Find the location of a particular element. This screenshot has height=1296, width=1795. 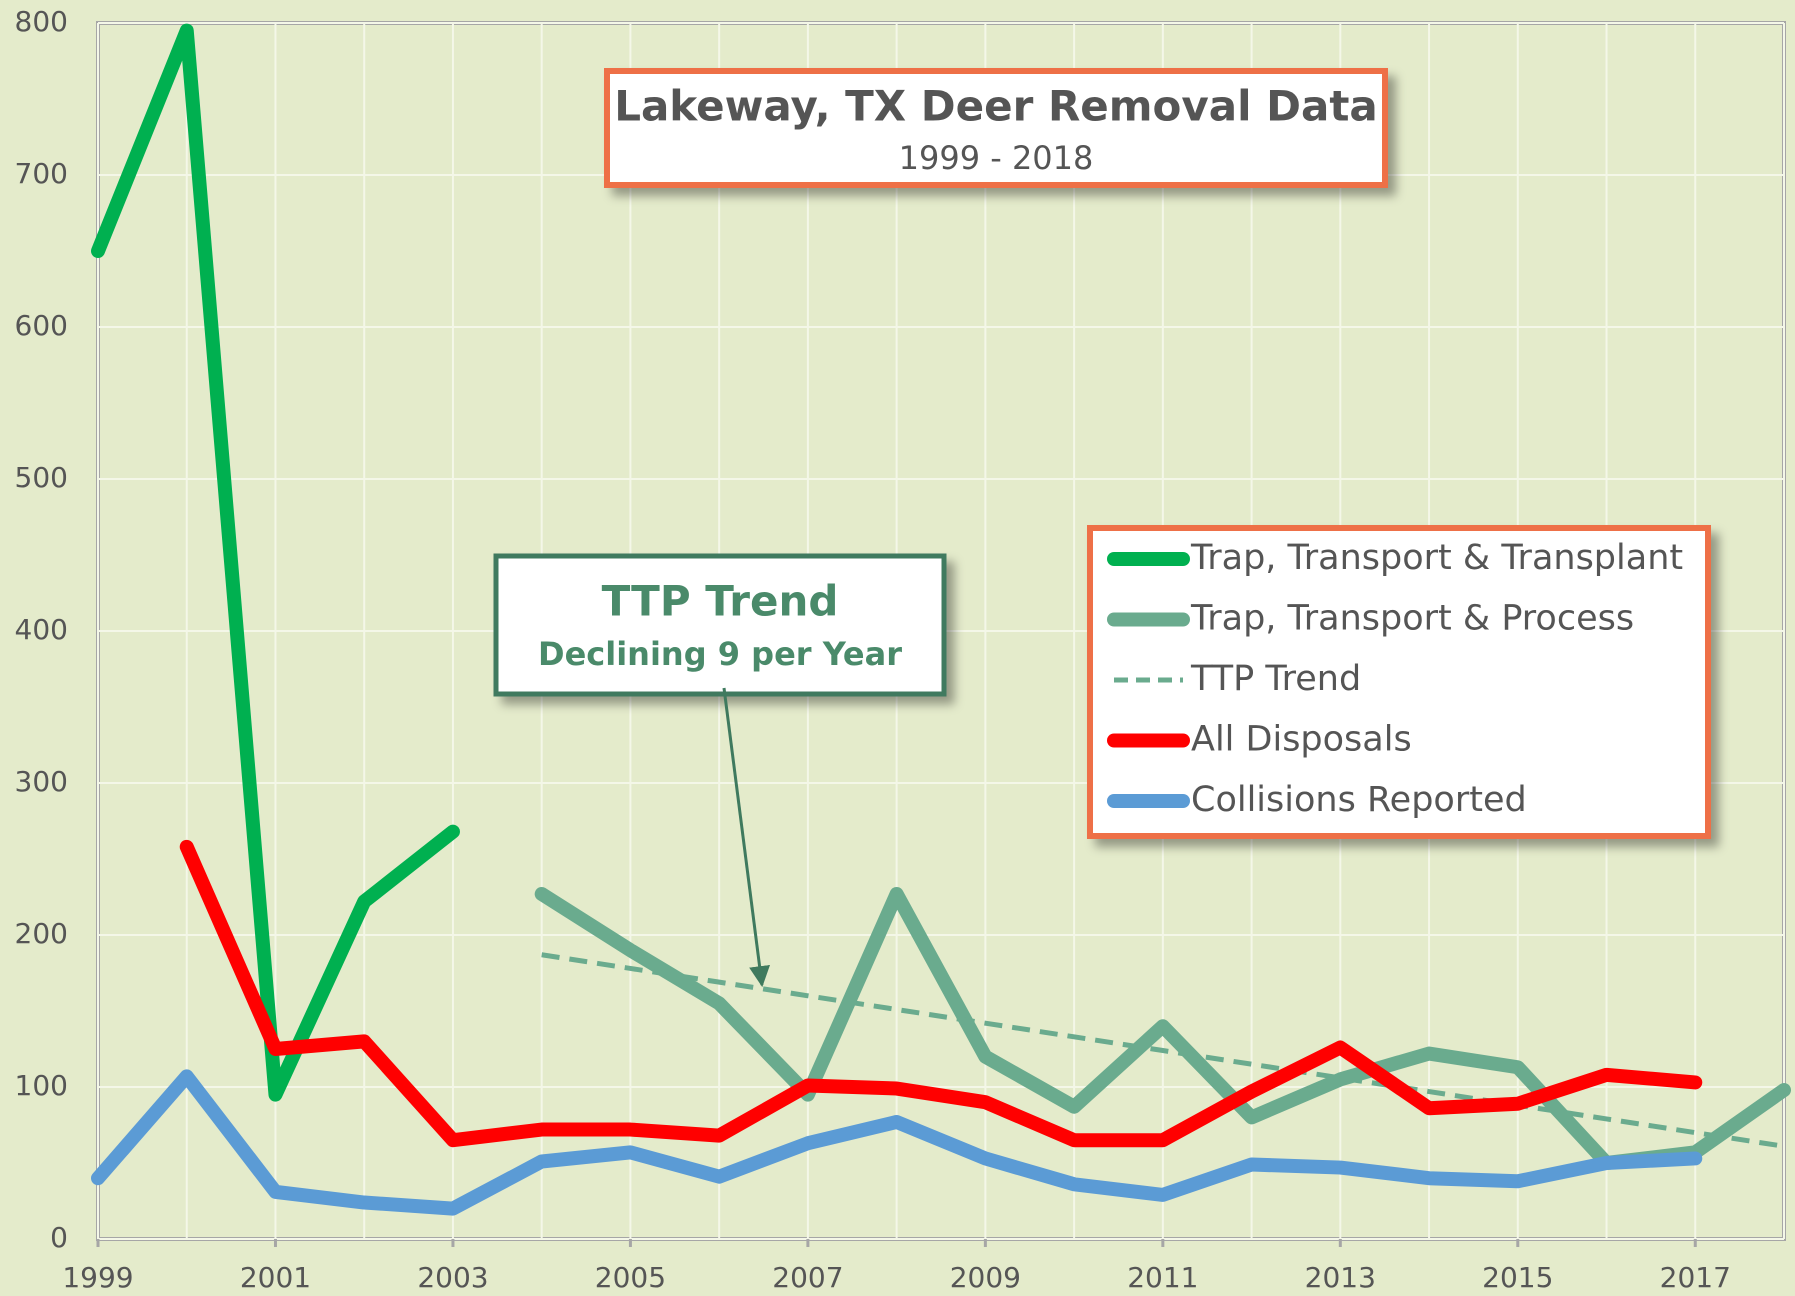

annotation-title: TTP Trend is located at coordinates (720, 601).